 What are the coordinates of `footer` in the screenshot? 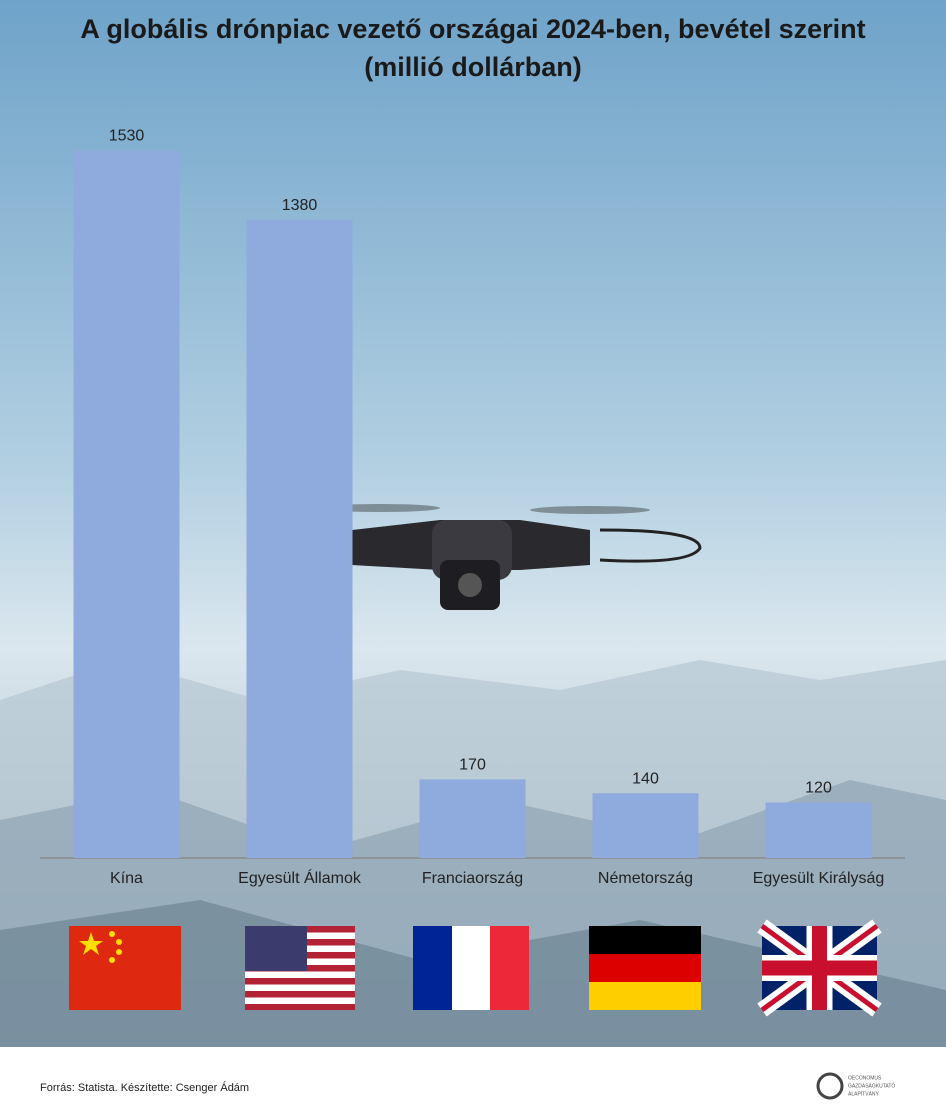 It's located at (473, 1079).